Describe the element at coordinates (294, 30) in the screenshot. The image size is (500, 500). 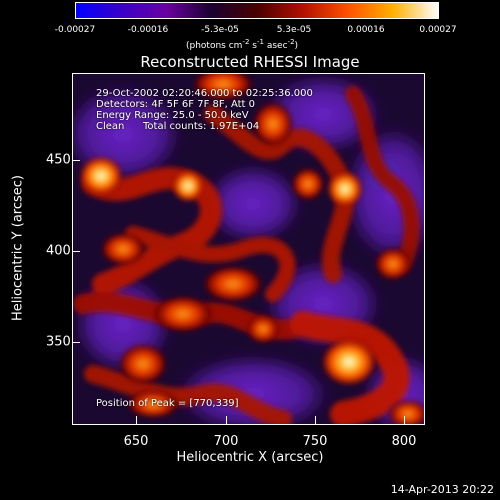
I see `colorbar-tick: 5.3e-05` at that location.